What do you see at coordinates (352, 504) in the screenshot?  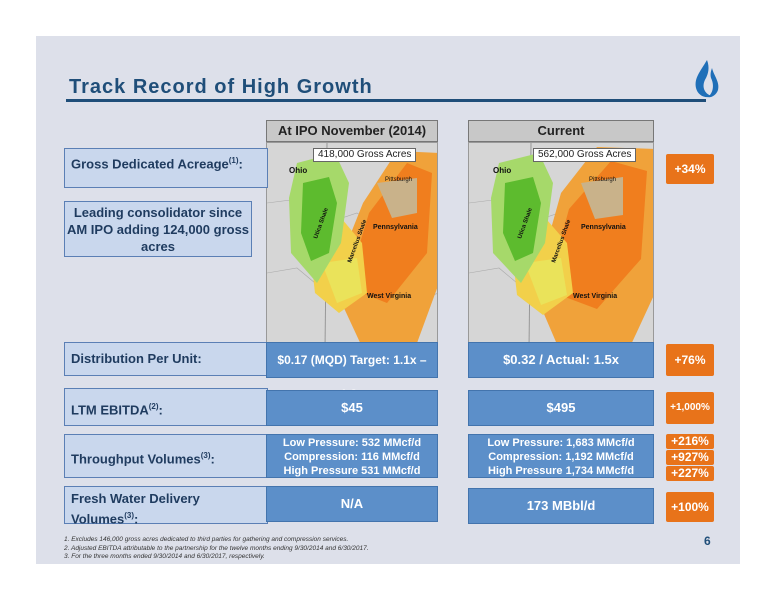 I see `water-ipo: N/A` at bounding box center [352, 504].